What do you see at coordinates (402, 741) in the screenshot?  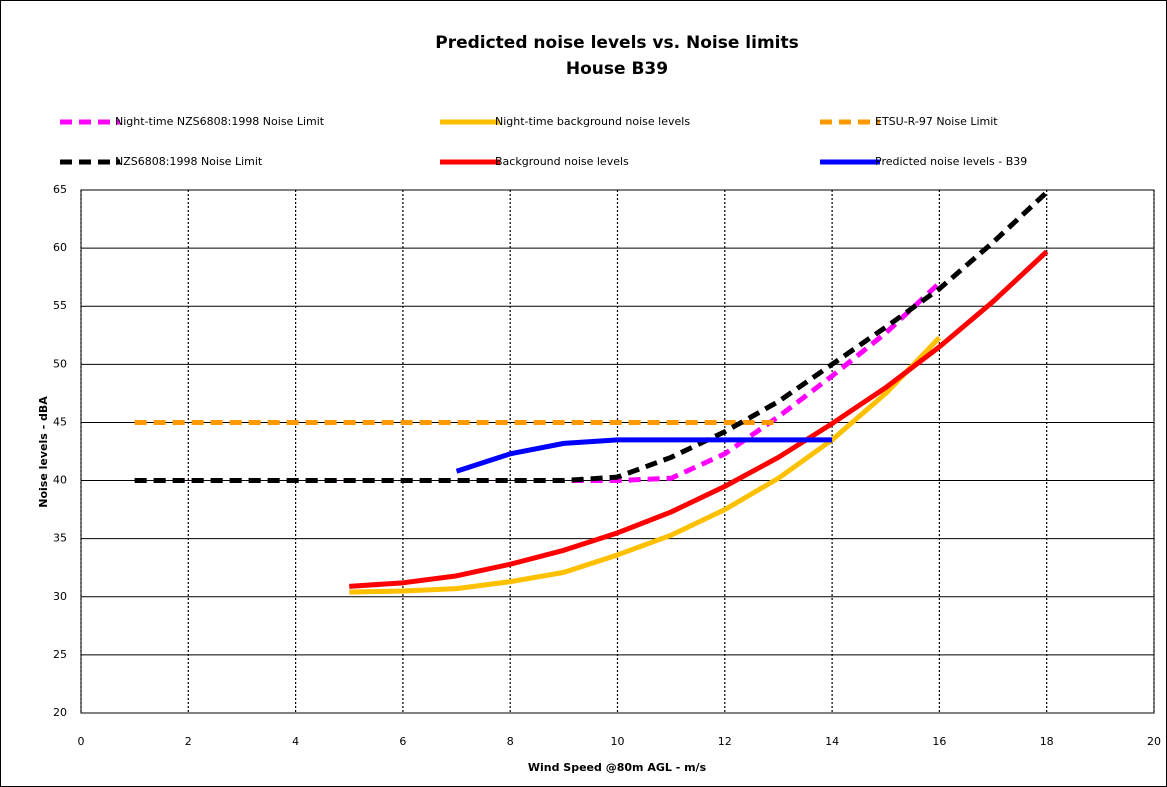 I see `x-tick-label: 6` at bounding box center [402, 741].